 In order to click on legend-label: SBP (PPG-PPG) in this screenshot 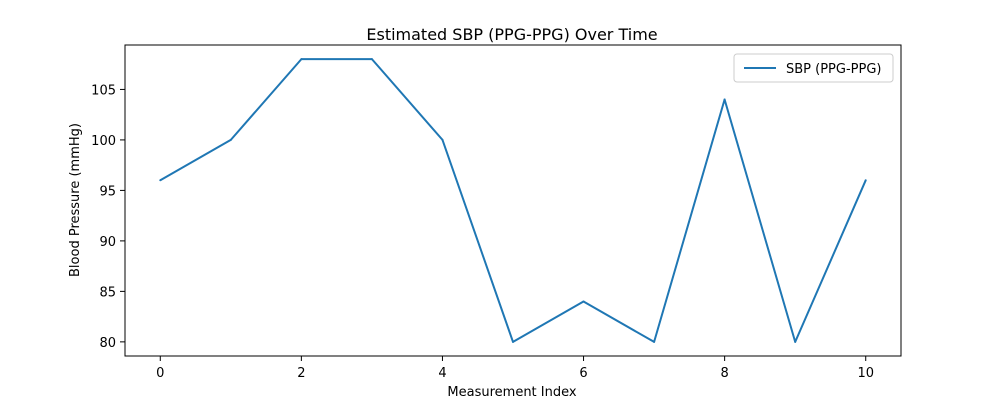, I will do `click(833, 69)`.